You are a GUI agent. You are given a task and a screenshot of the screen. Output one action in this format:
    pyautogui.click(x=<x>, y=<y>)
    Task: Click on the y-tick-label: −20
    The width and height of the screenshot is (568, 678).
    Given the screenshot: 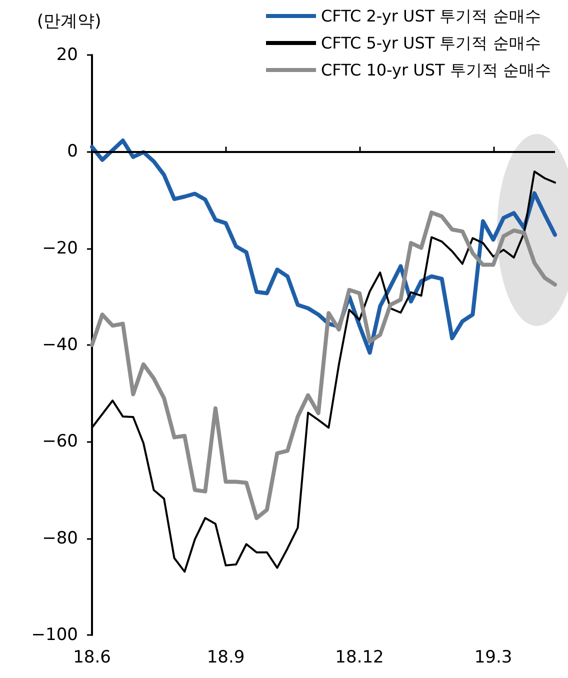 What is the action you would take?
    pyautogui.click(x=60, y=248)
    